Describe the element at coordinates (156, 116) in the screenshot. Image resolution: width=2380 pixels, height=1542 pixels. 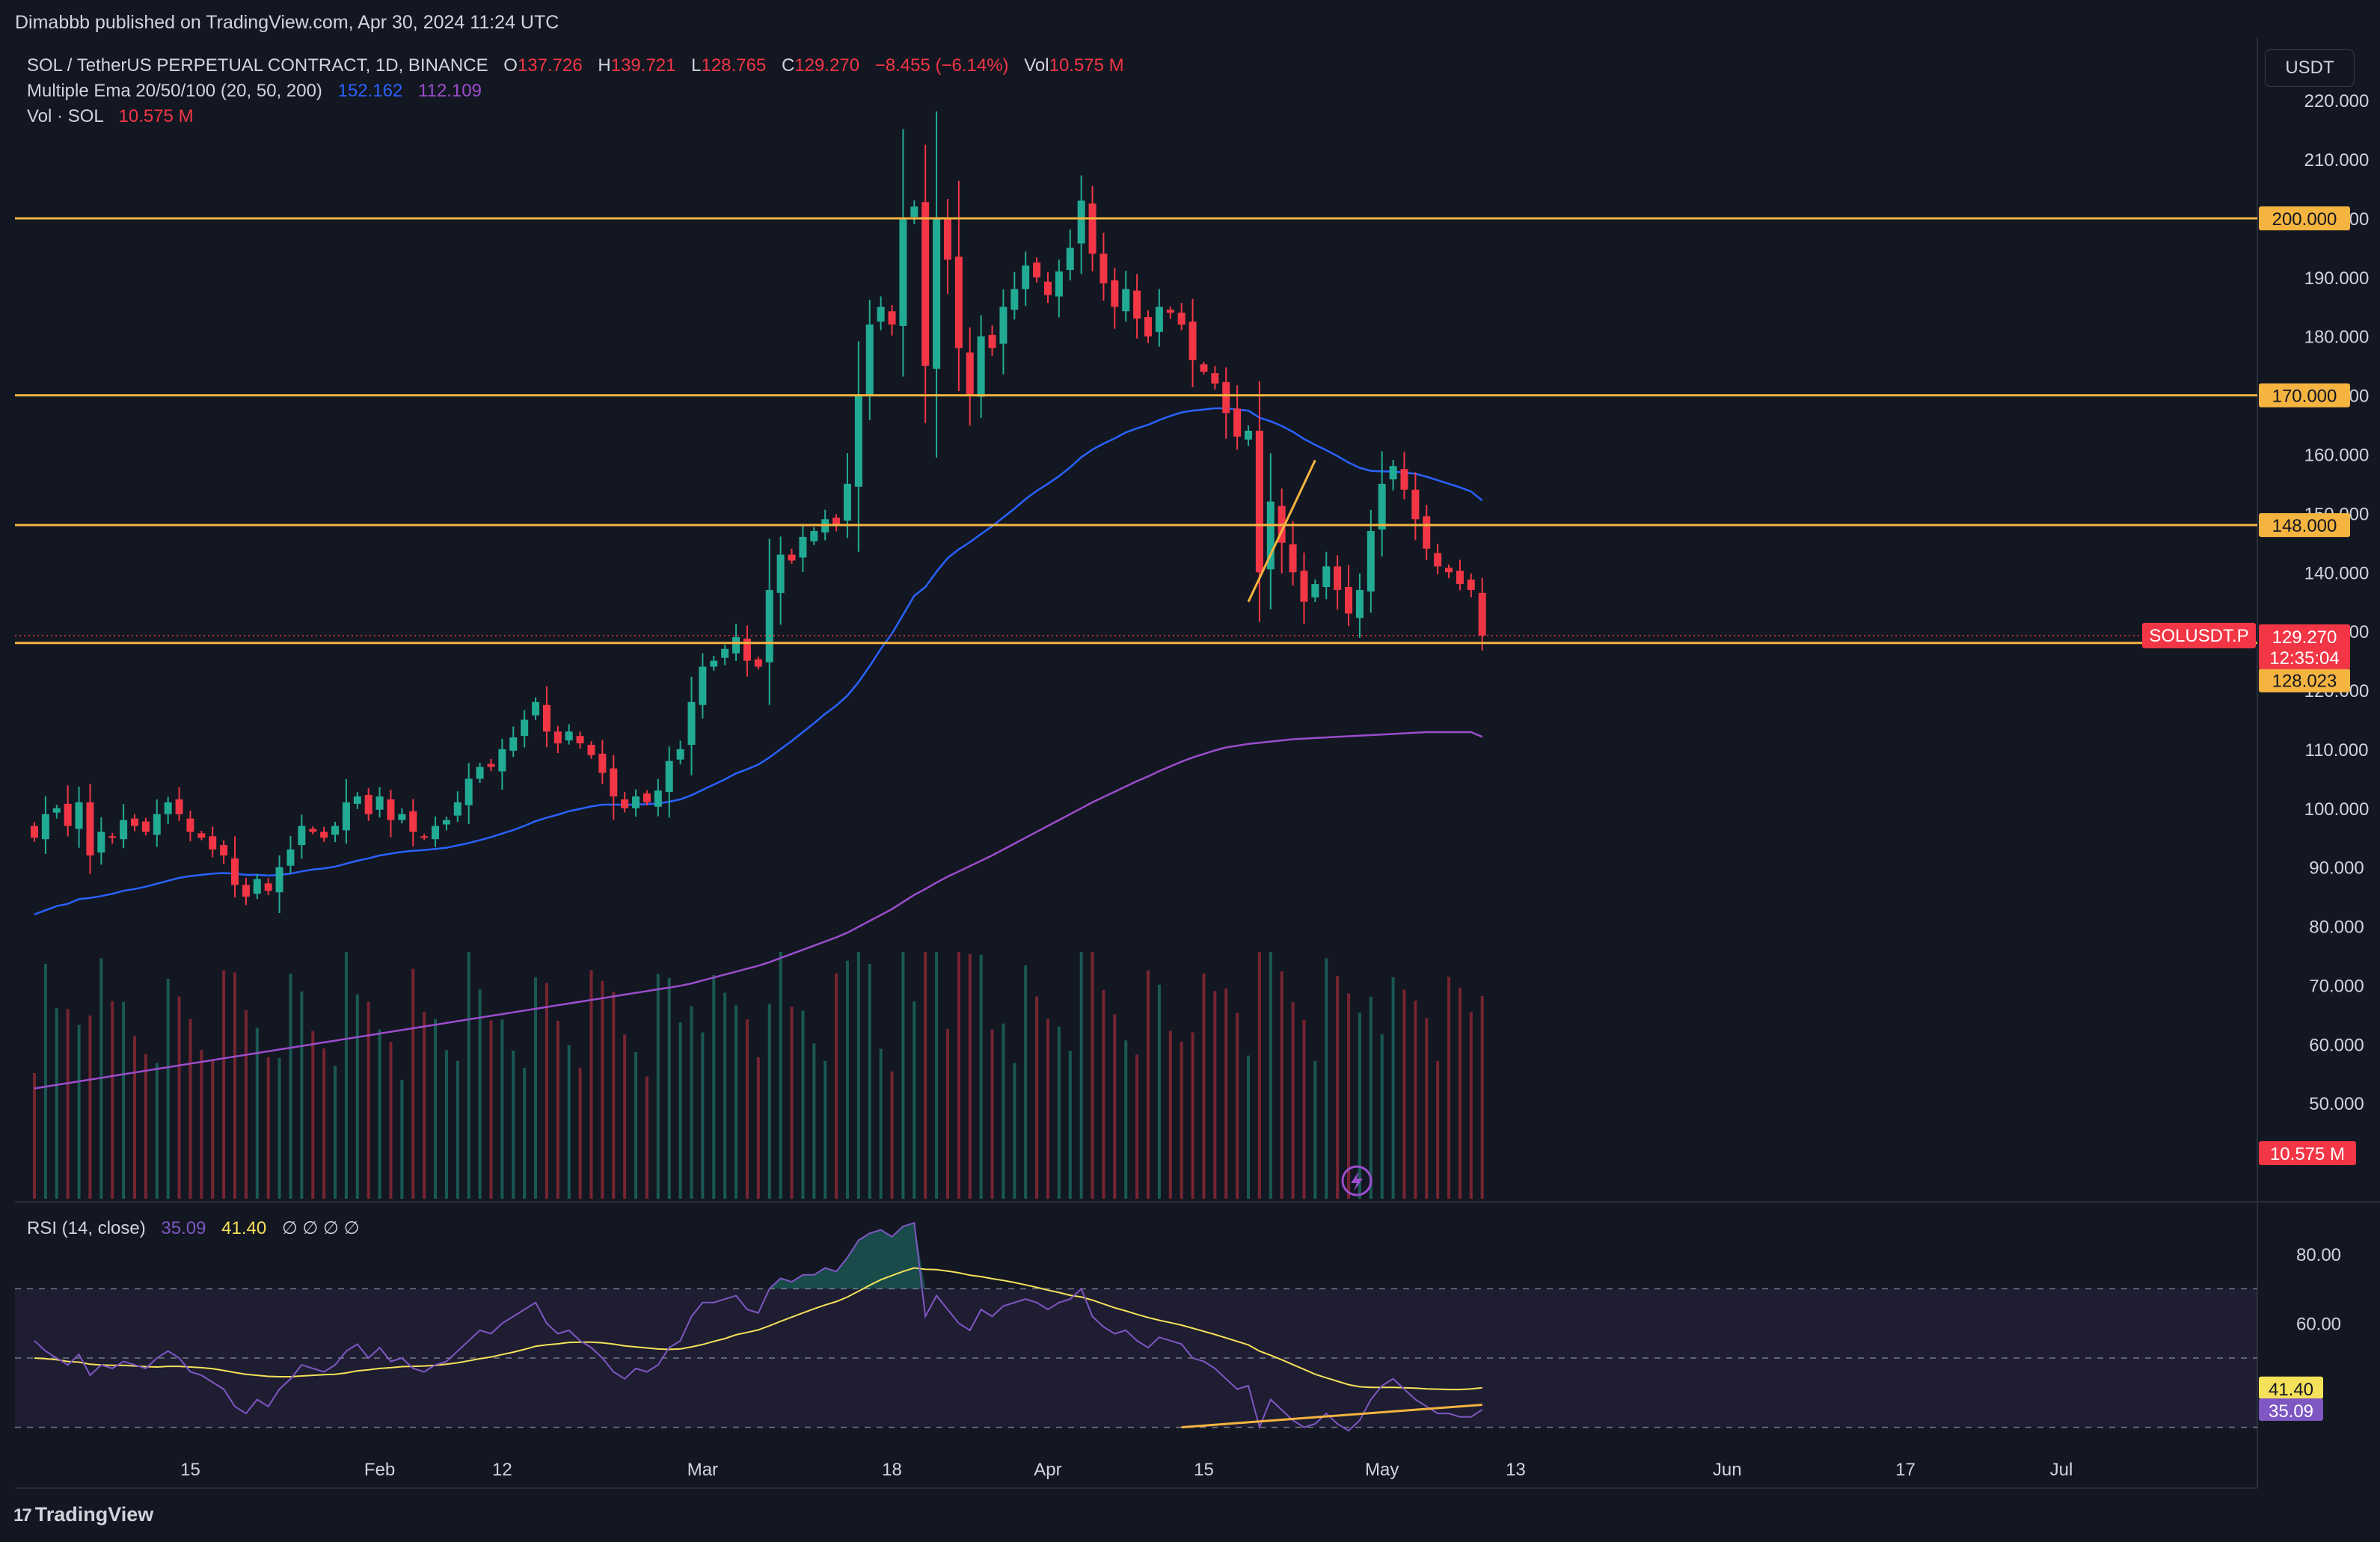
I see `vol-sol-value: 10.575 M` at that location.